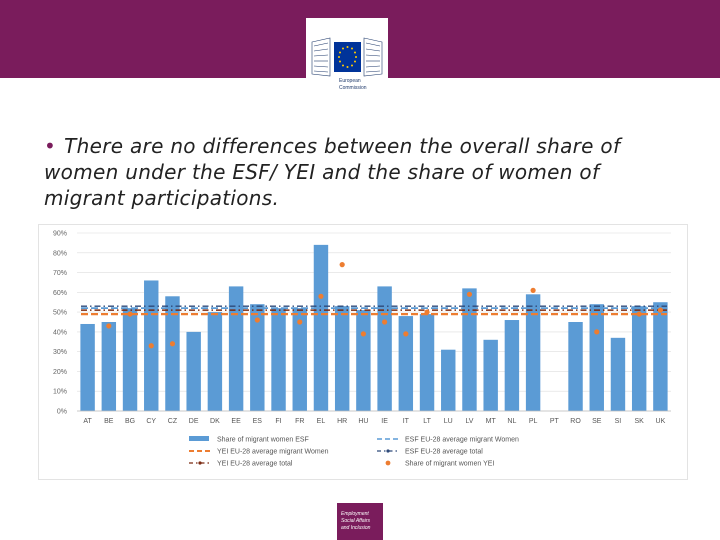 Image resolution: width=720 pixels, height=540 pixels. I want to click on x-tick-label: DK, so click(215, 421).